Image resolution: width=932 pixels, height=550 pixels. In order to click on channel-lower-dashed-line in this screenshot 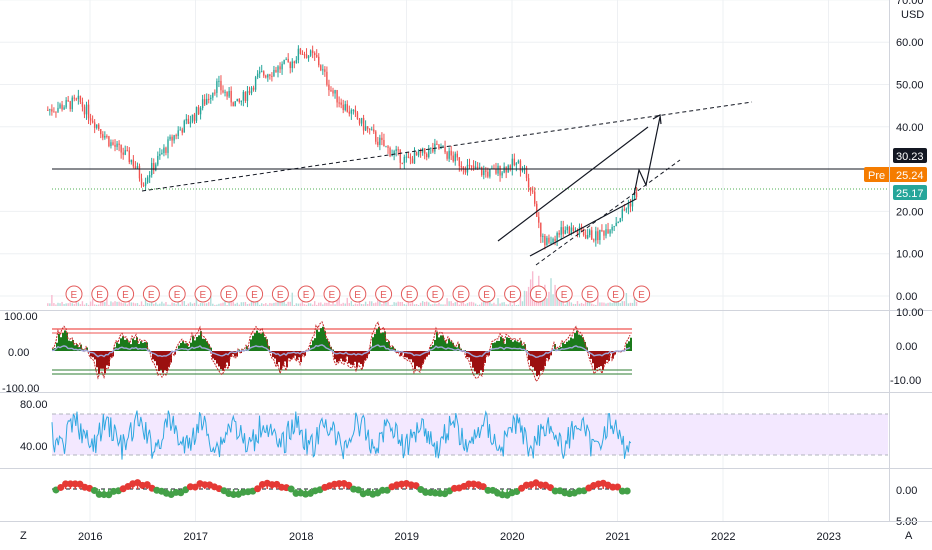, I will do `click(608, 212)`.